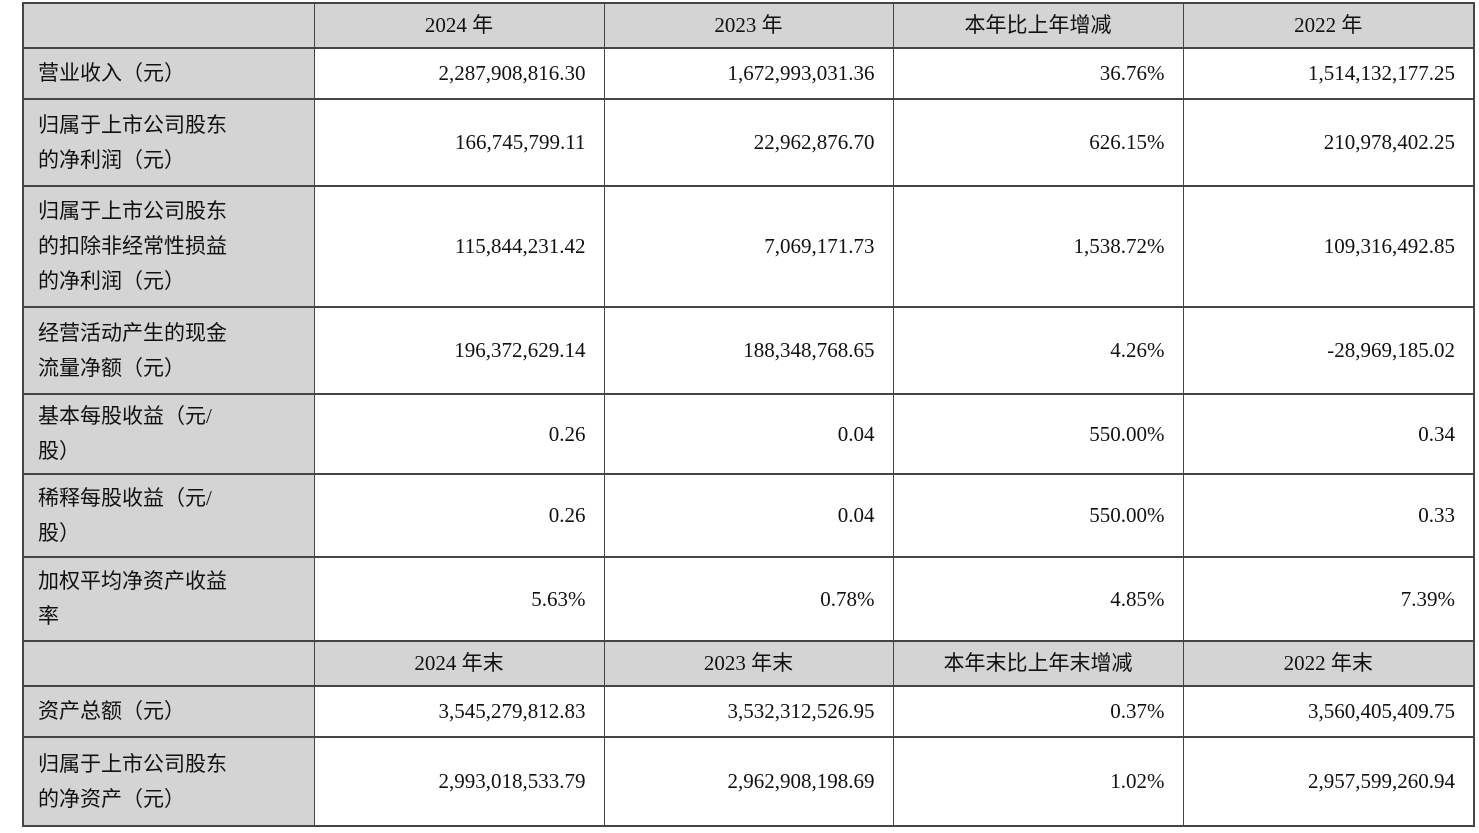  I want to click on value-cell: 0.34, so click(1328, 434).